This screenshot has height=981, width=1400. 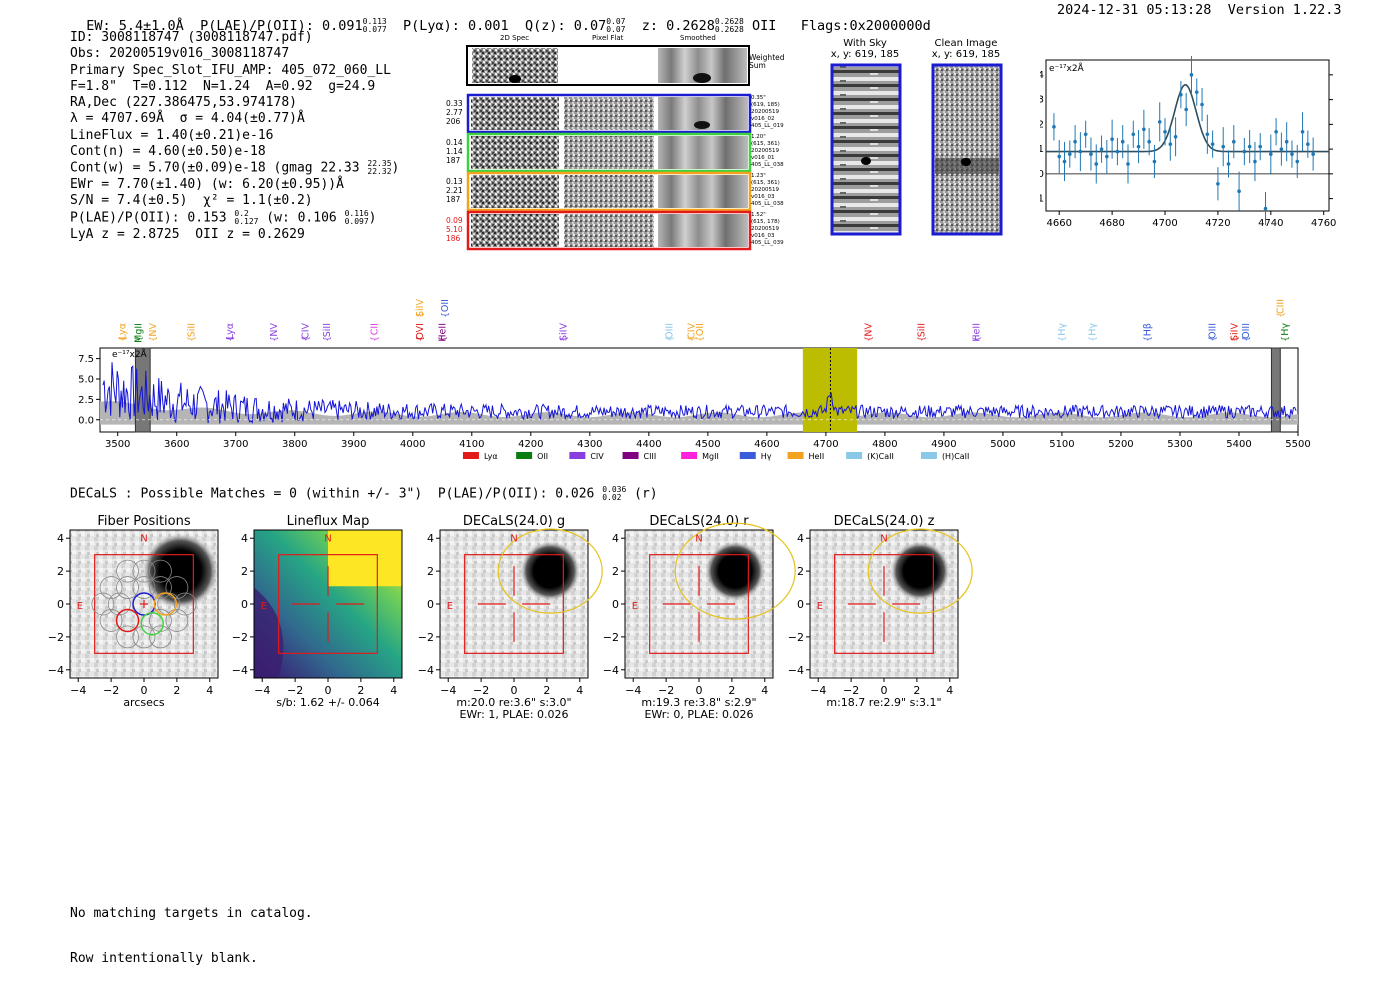 I want to click on oii-label: OII, so click(x=764, y=26).